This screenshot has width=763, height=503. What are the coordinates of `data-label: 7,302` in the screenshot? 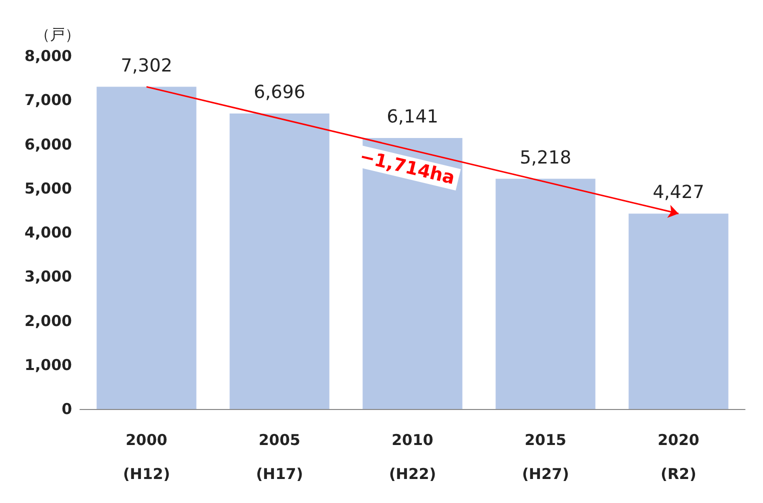 It's located at (146, 65).